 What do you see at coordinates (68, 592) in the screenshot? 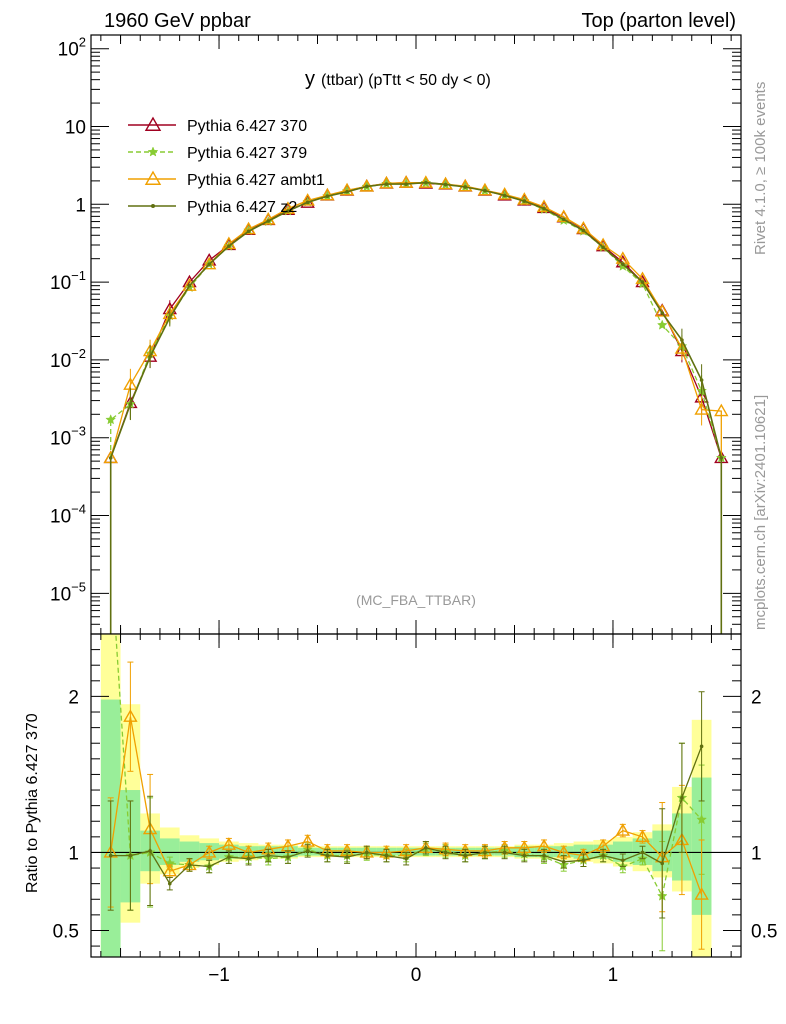
I see `main-ytick-label: 10⁻⁵` at bounding box center [68, 592].